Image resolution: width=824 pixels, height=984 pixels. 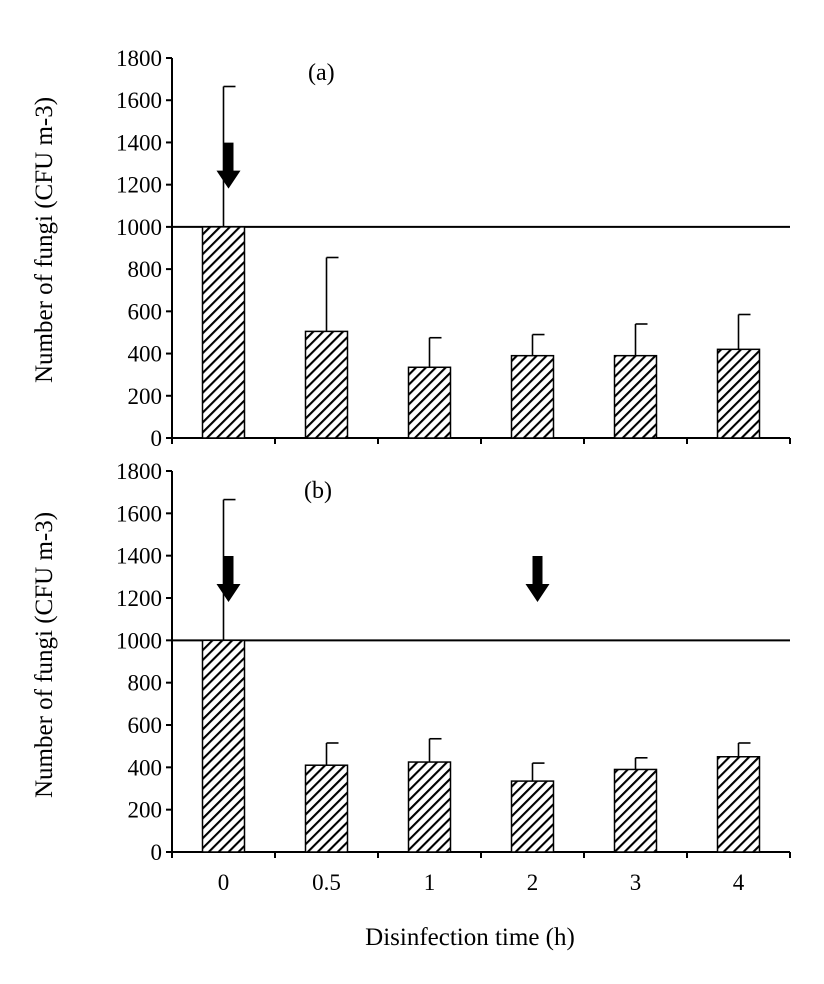 What do you see at coordinates (224, 882) in the screenshot?
I see `x-tick-label: 0` at bounding box center [224, 882].